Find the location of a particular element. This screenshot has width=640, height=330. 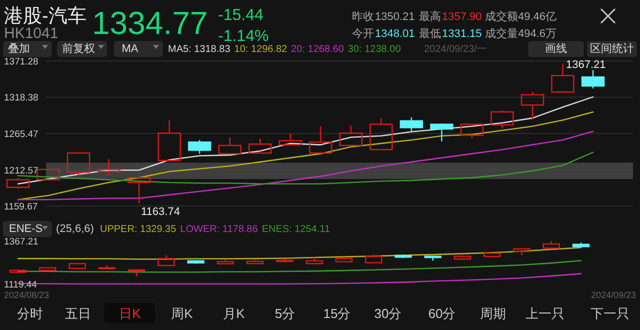

text: 五日 is located at coordinates (78, 313).